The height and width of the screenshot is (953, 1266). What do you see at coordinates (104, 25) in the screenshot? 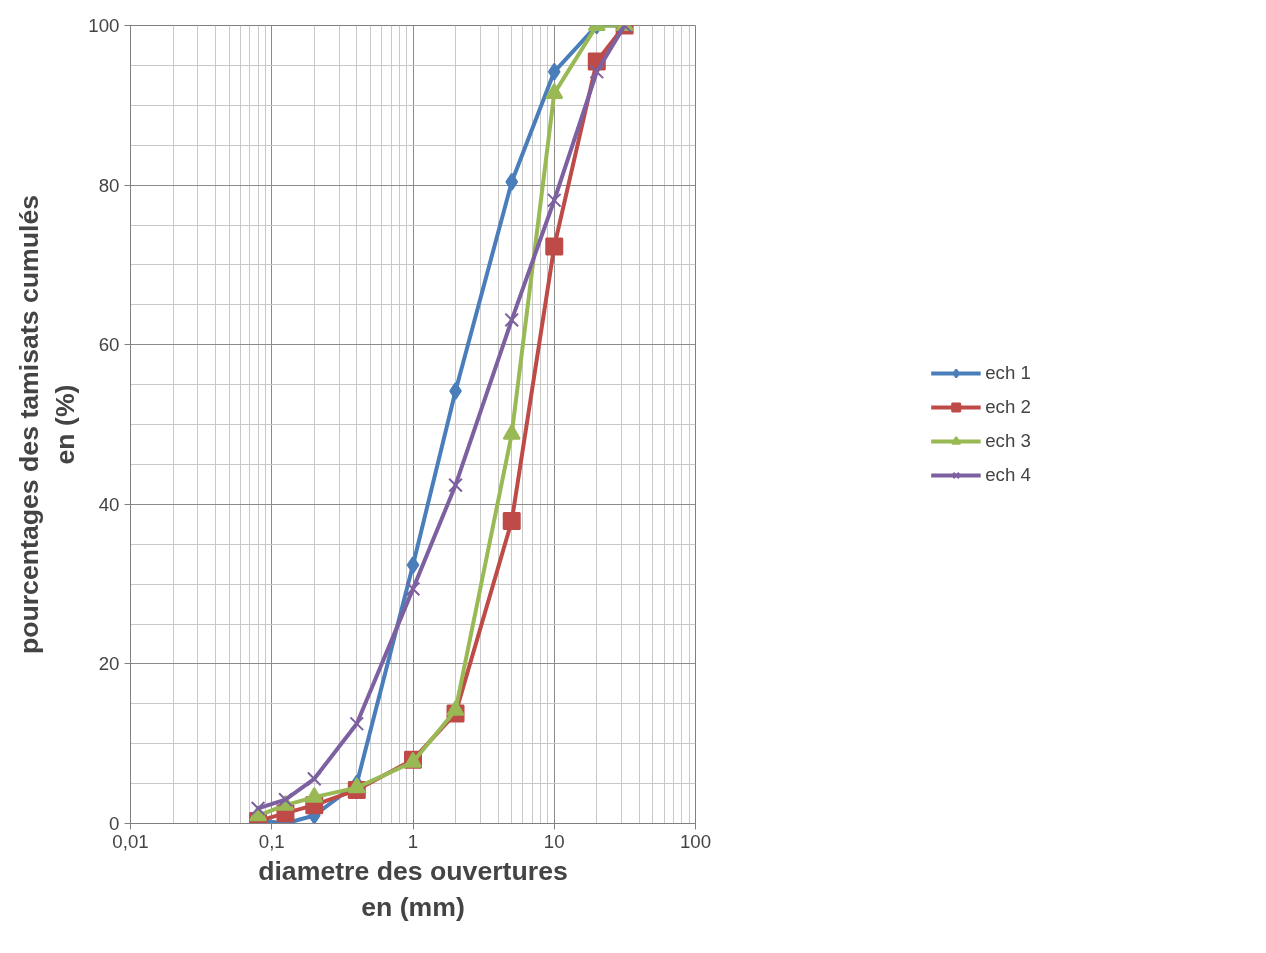
I see `y-tick-label: 100` at bounding box center [104, 25].